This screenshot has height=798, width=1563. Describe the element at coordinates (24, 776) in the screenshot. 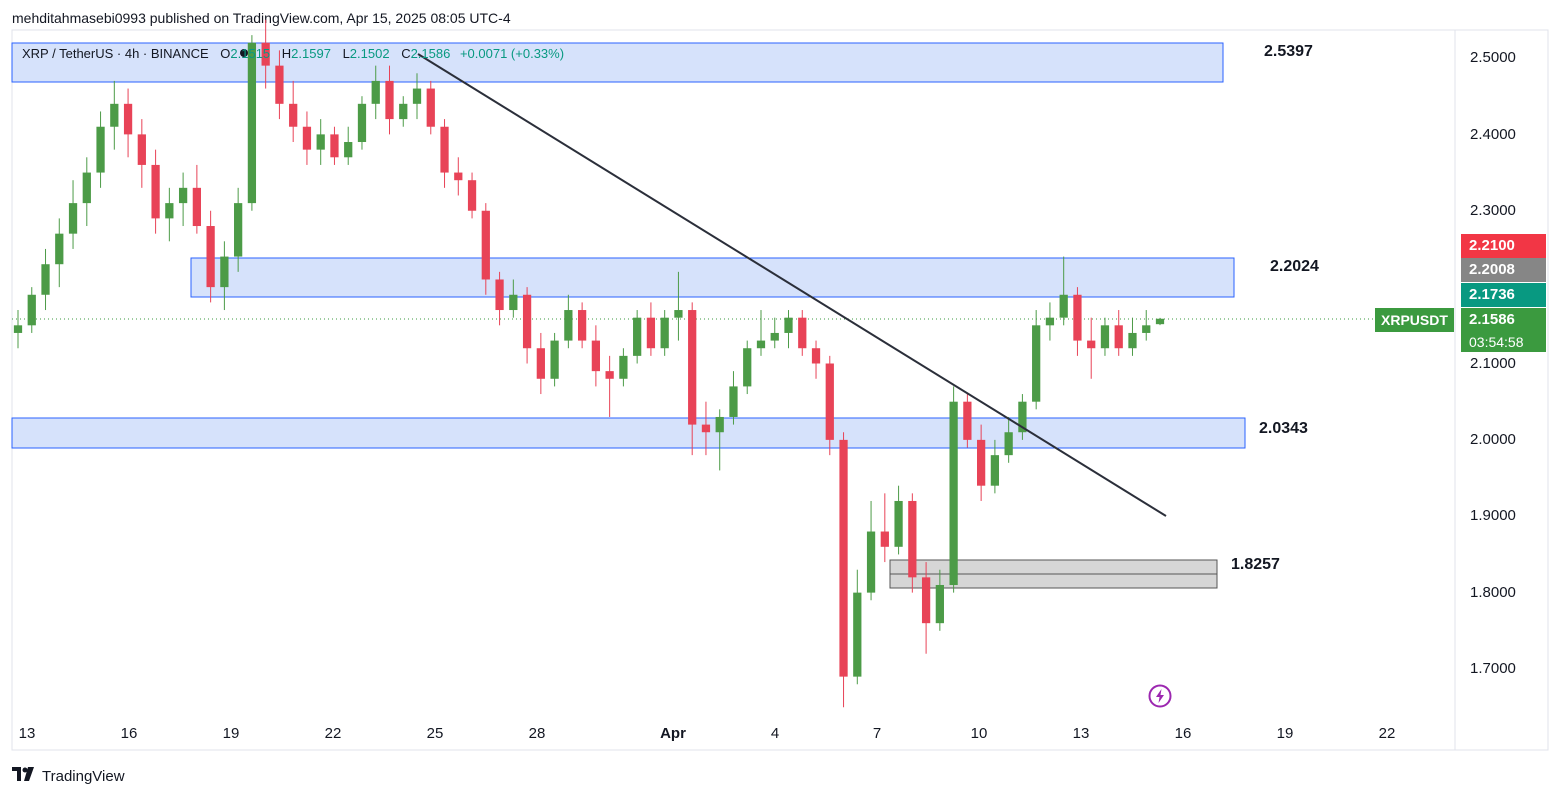

I see `tradingview-logo-icon` at that location.